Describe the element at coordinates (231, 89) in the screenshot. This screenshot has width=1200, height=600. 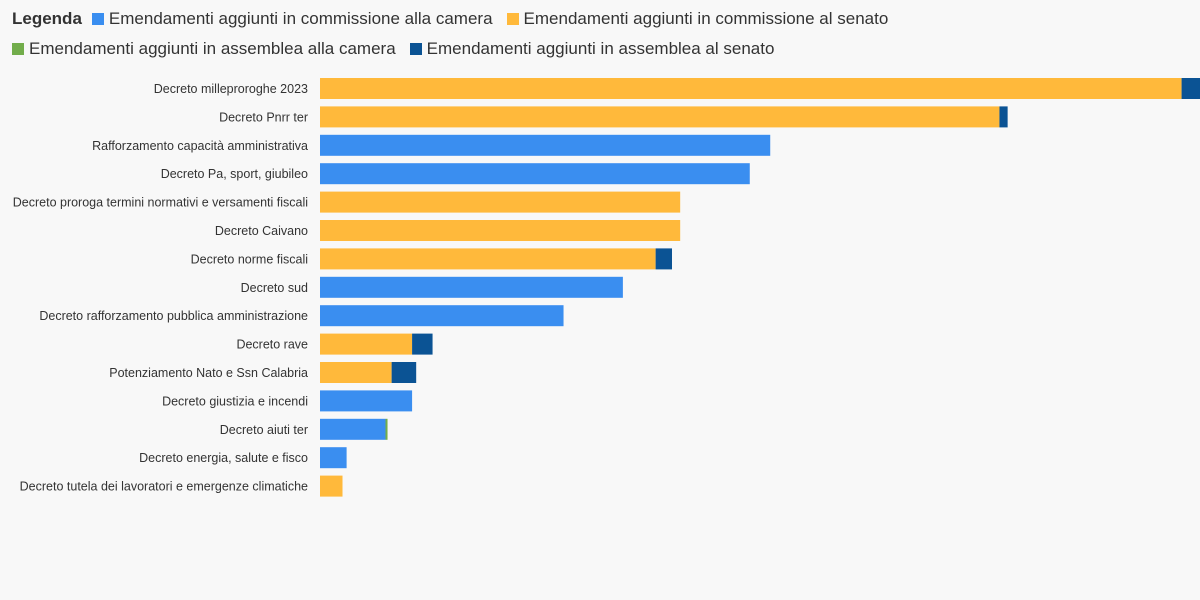
I see `category-label-decreto-milleproroghe-2023: Decreto milleproroghe 2023` at that location.